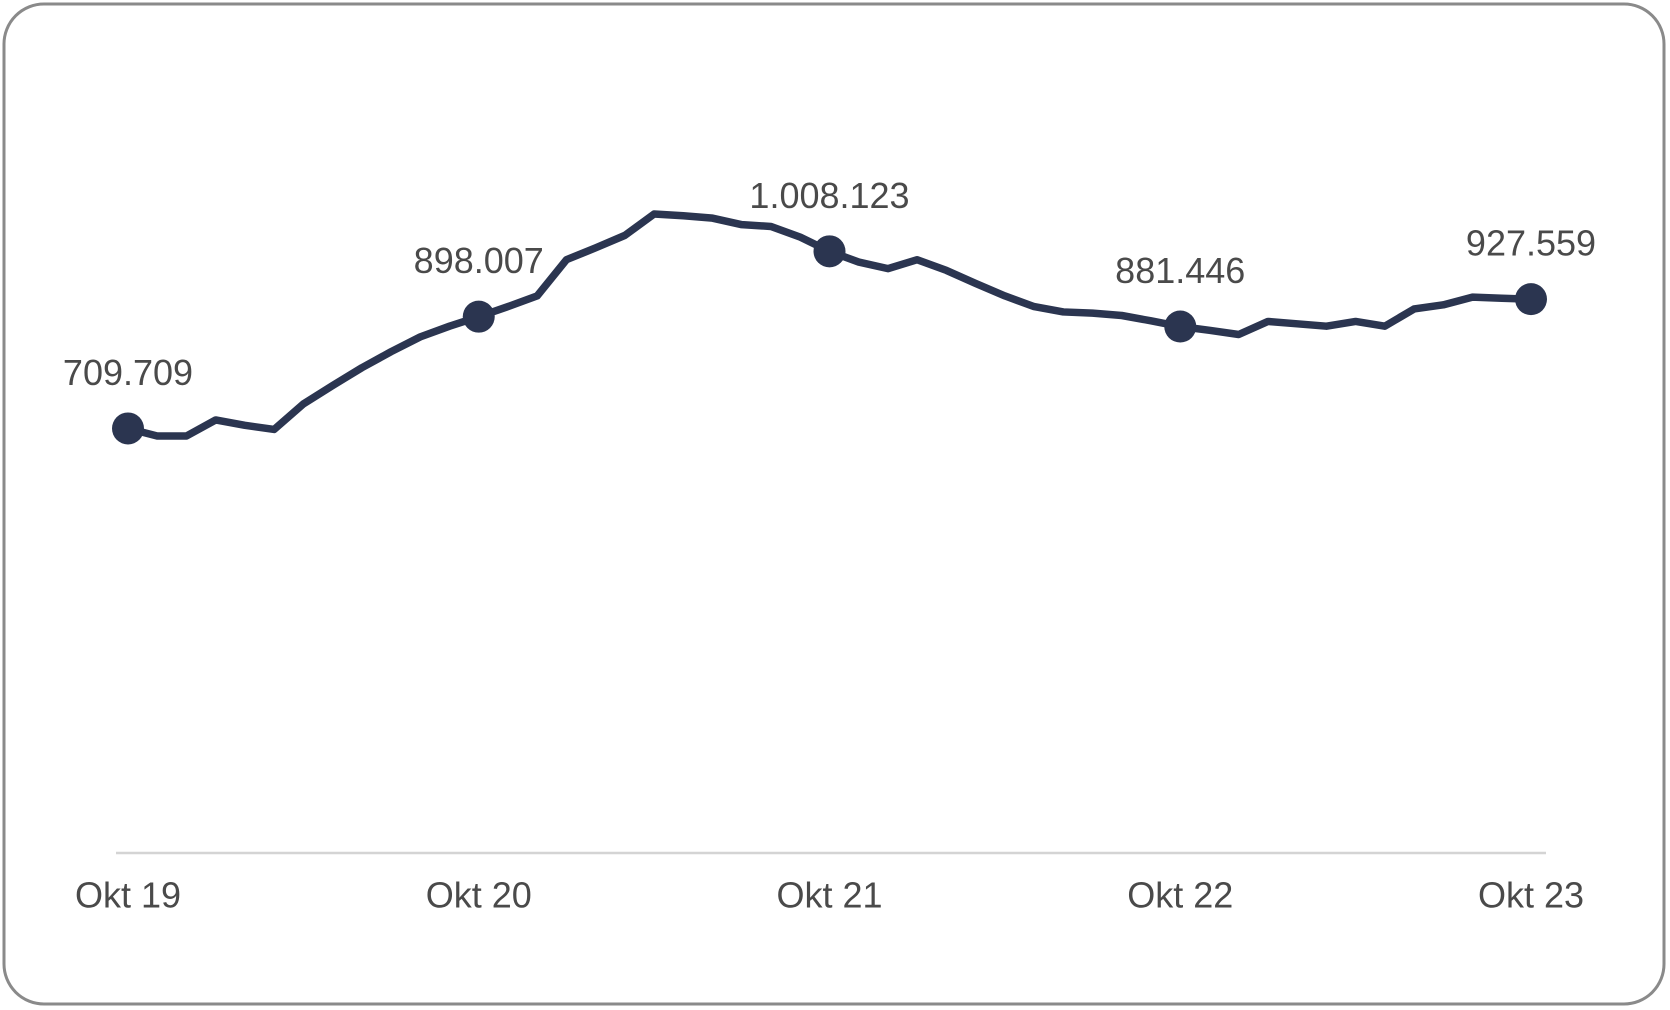 The width and height of the screenshot is (1670, 1010). What do you see at coordinates (1531, 895) in the screenshot?
I see `x-tick-label: Okt 23` at bounding box center [1531, 895].